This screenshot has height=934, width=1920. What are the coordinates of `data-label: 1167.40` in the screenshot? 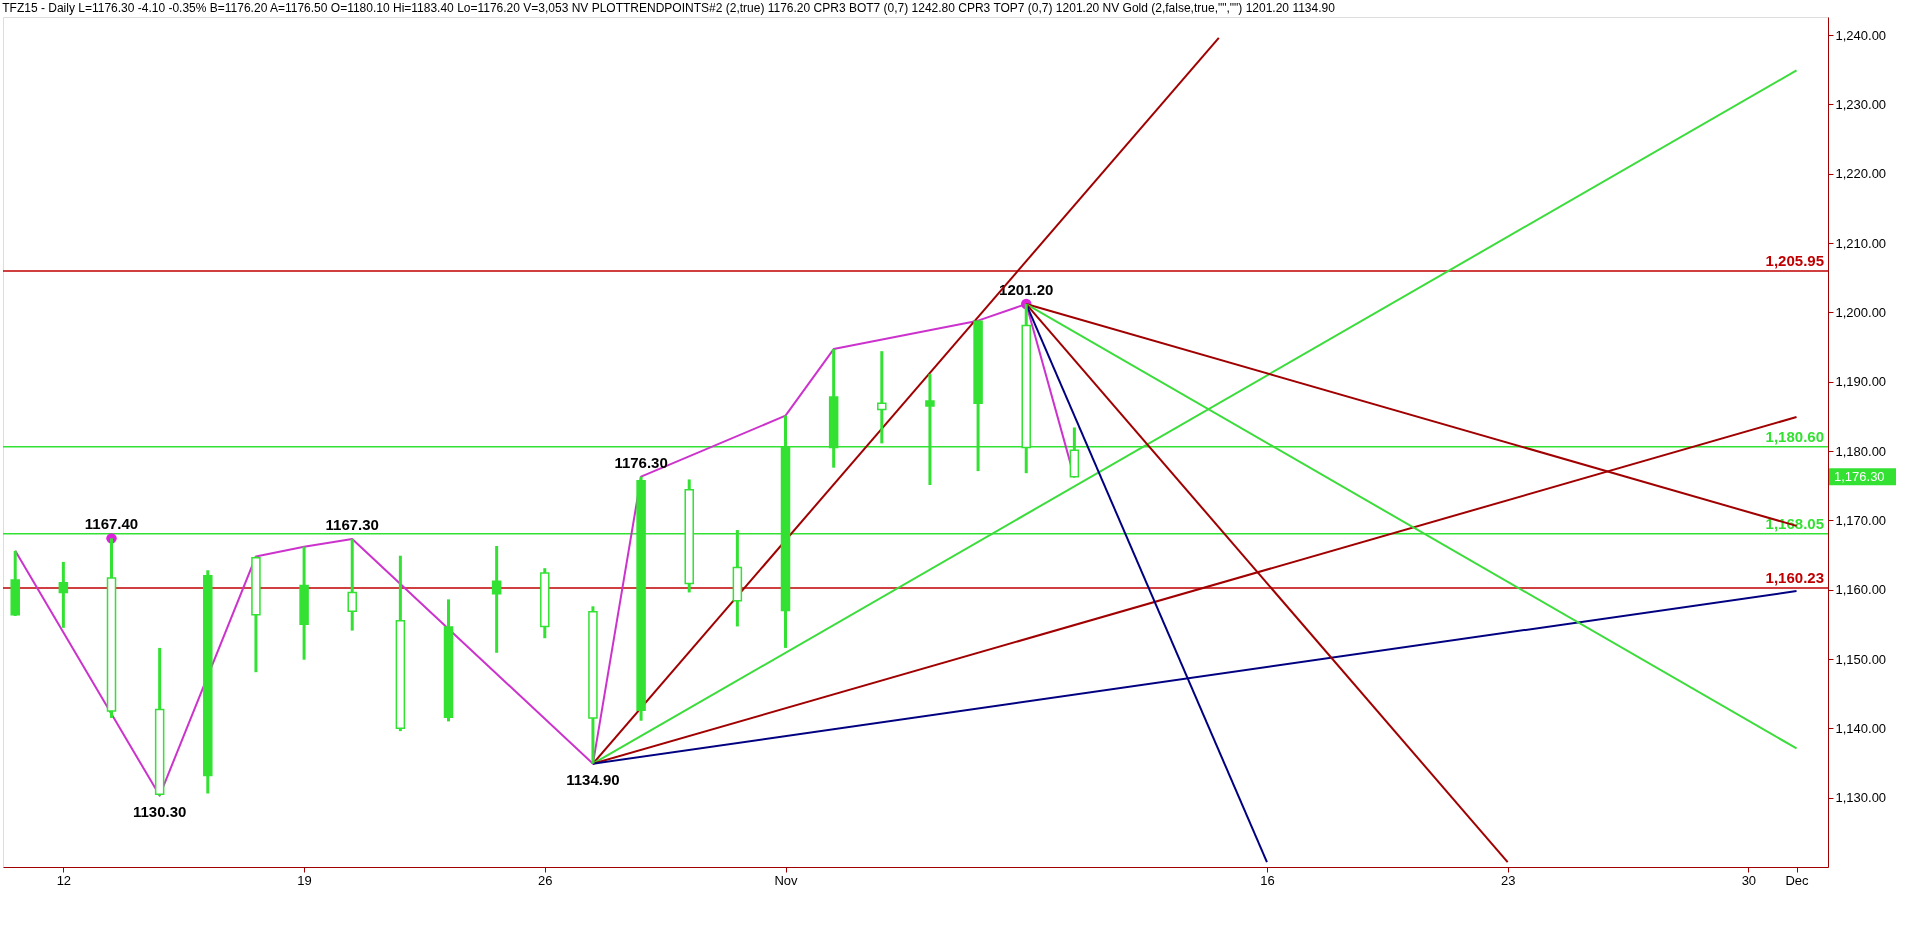 It's located at (111, 524).